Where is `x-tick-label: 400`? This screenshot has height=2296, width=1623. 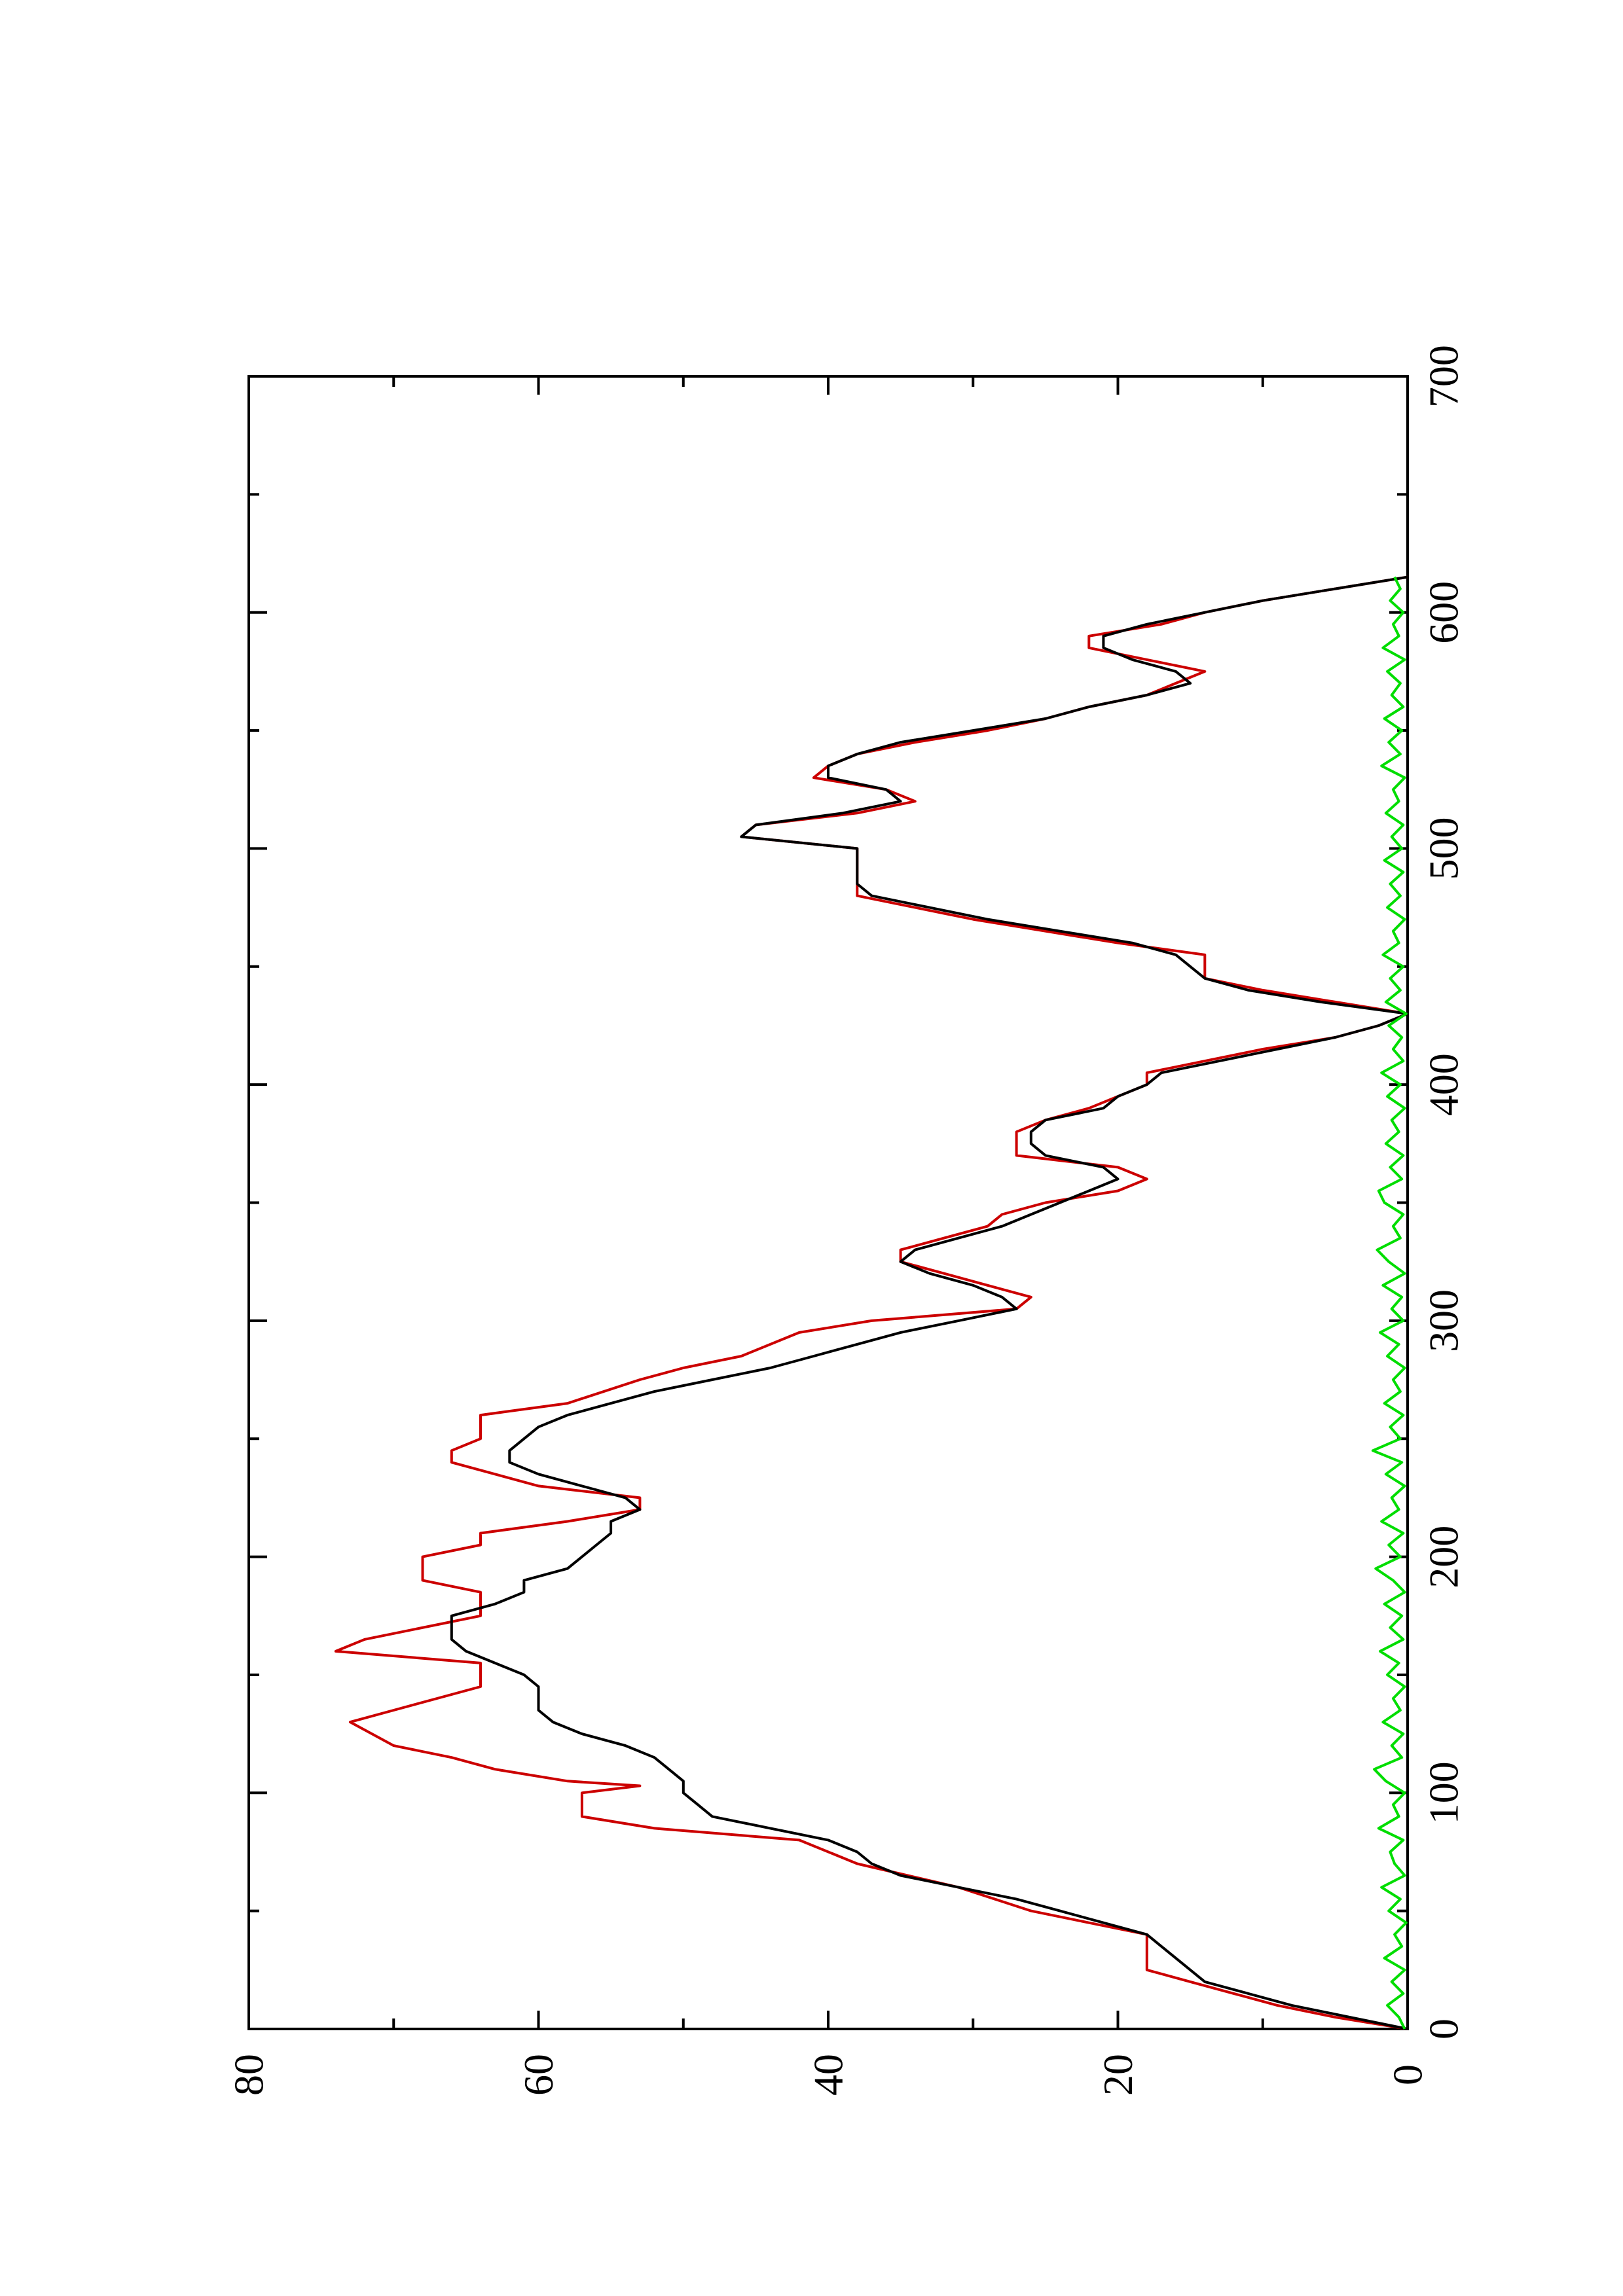
x-tick-label: 400 is located at coordinates (1444, 1084).